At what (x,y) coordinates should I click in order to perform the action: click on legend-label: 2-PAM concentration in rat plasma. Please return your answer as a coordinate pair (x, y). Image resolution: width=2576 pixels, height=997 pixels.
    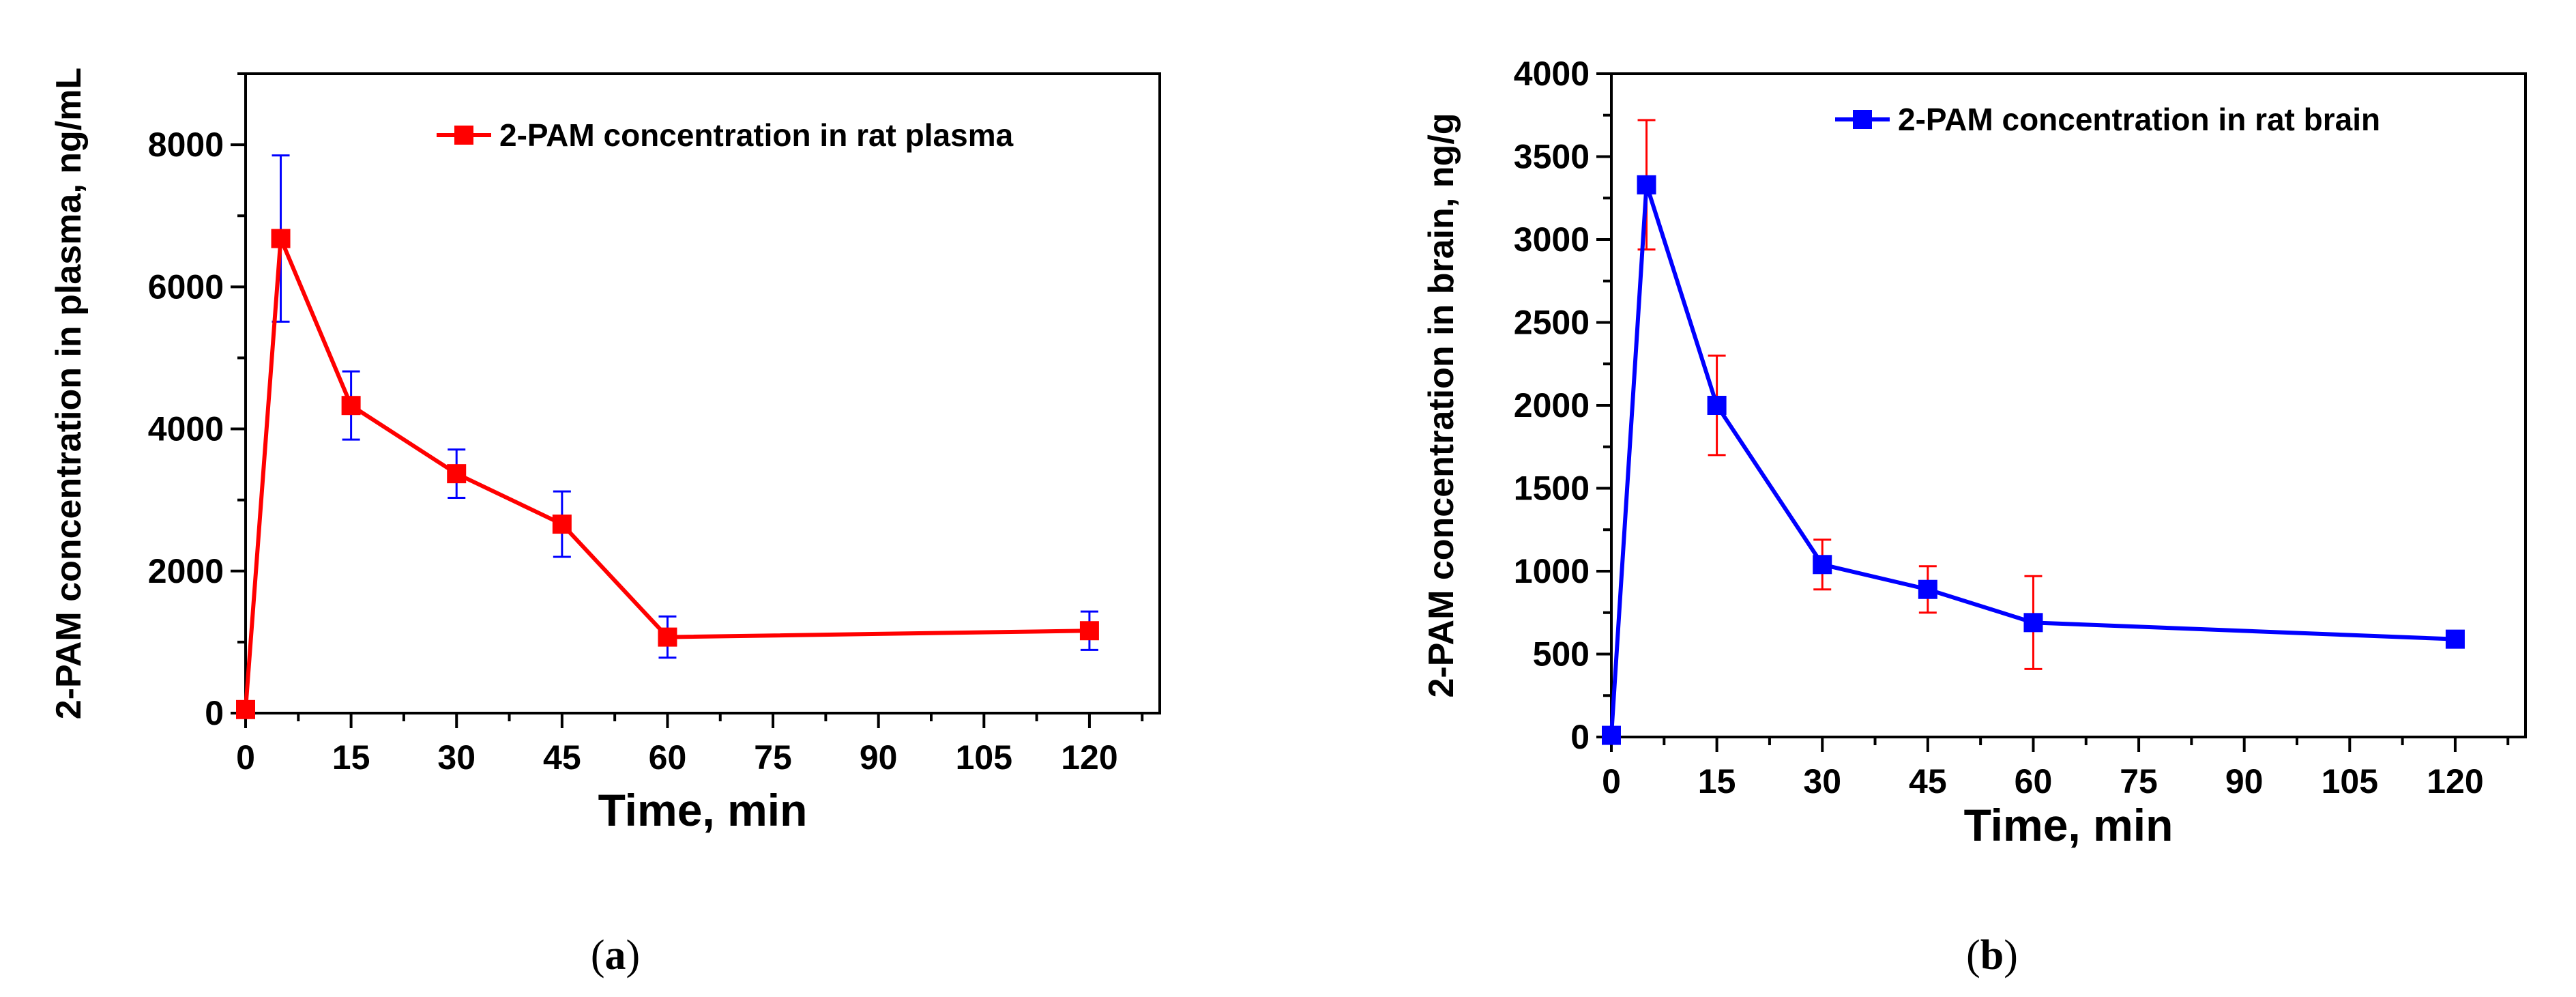
    Looking at the image, I should click on (757, 135).